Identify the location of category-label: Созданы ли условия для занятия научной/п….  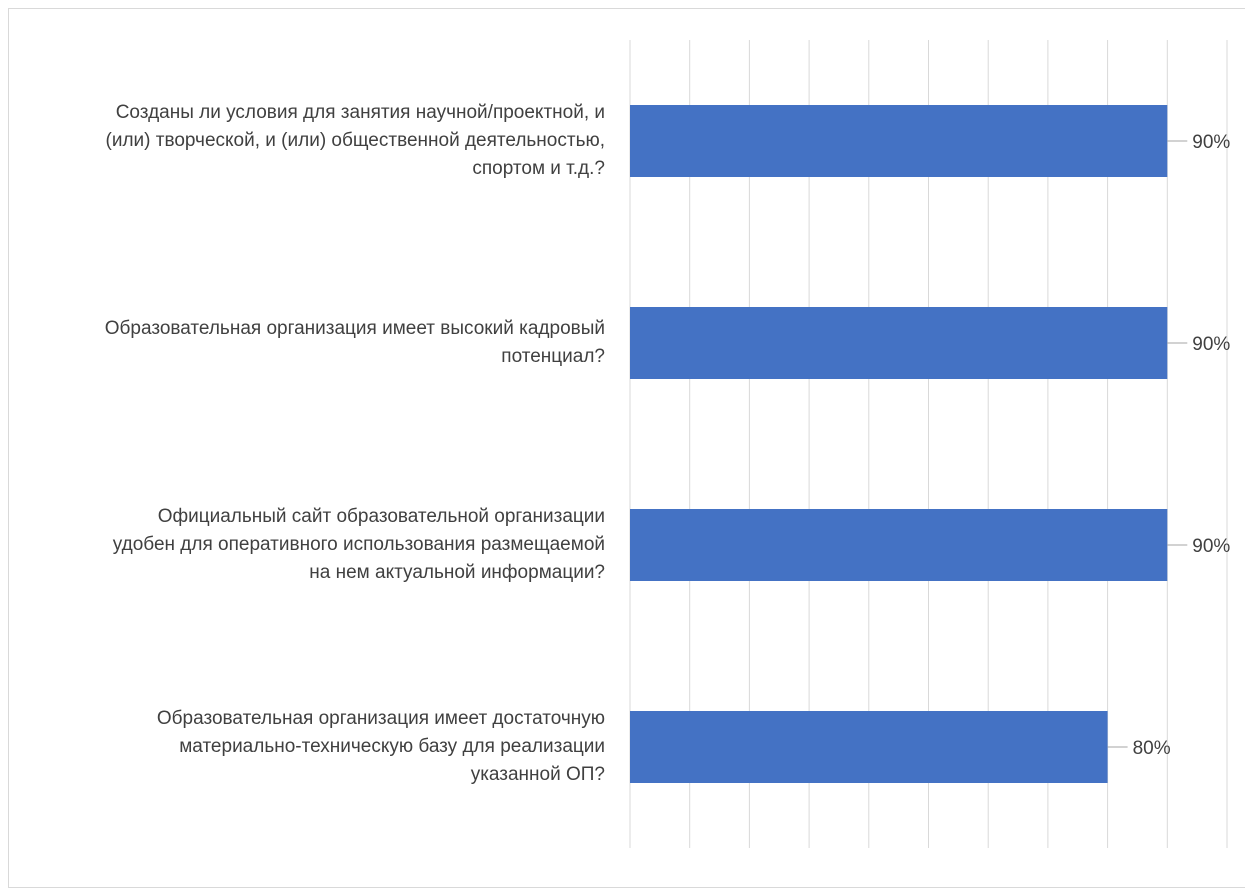
(305, 141).